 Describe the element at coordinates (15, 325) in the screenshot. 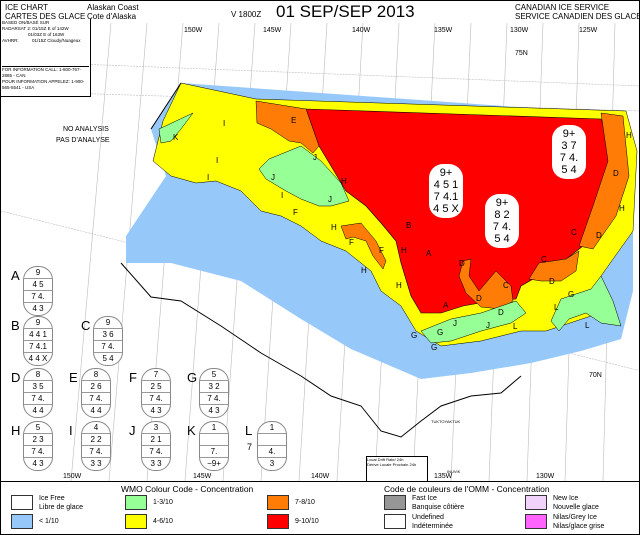

I see `egg-letter: B` at that location.